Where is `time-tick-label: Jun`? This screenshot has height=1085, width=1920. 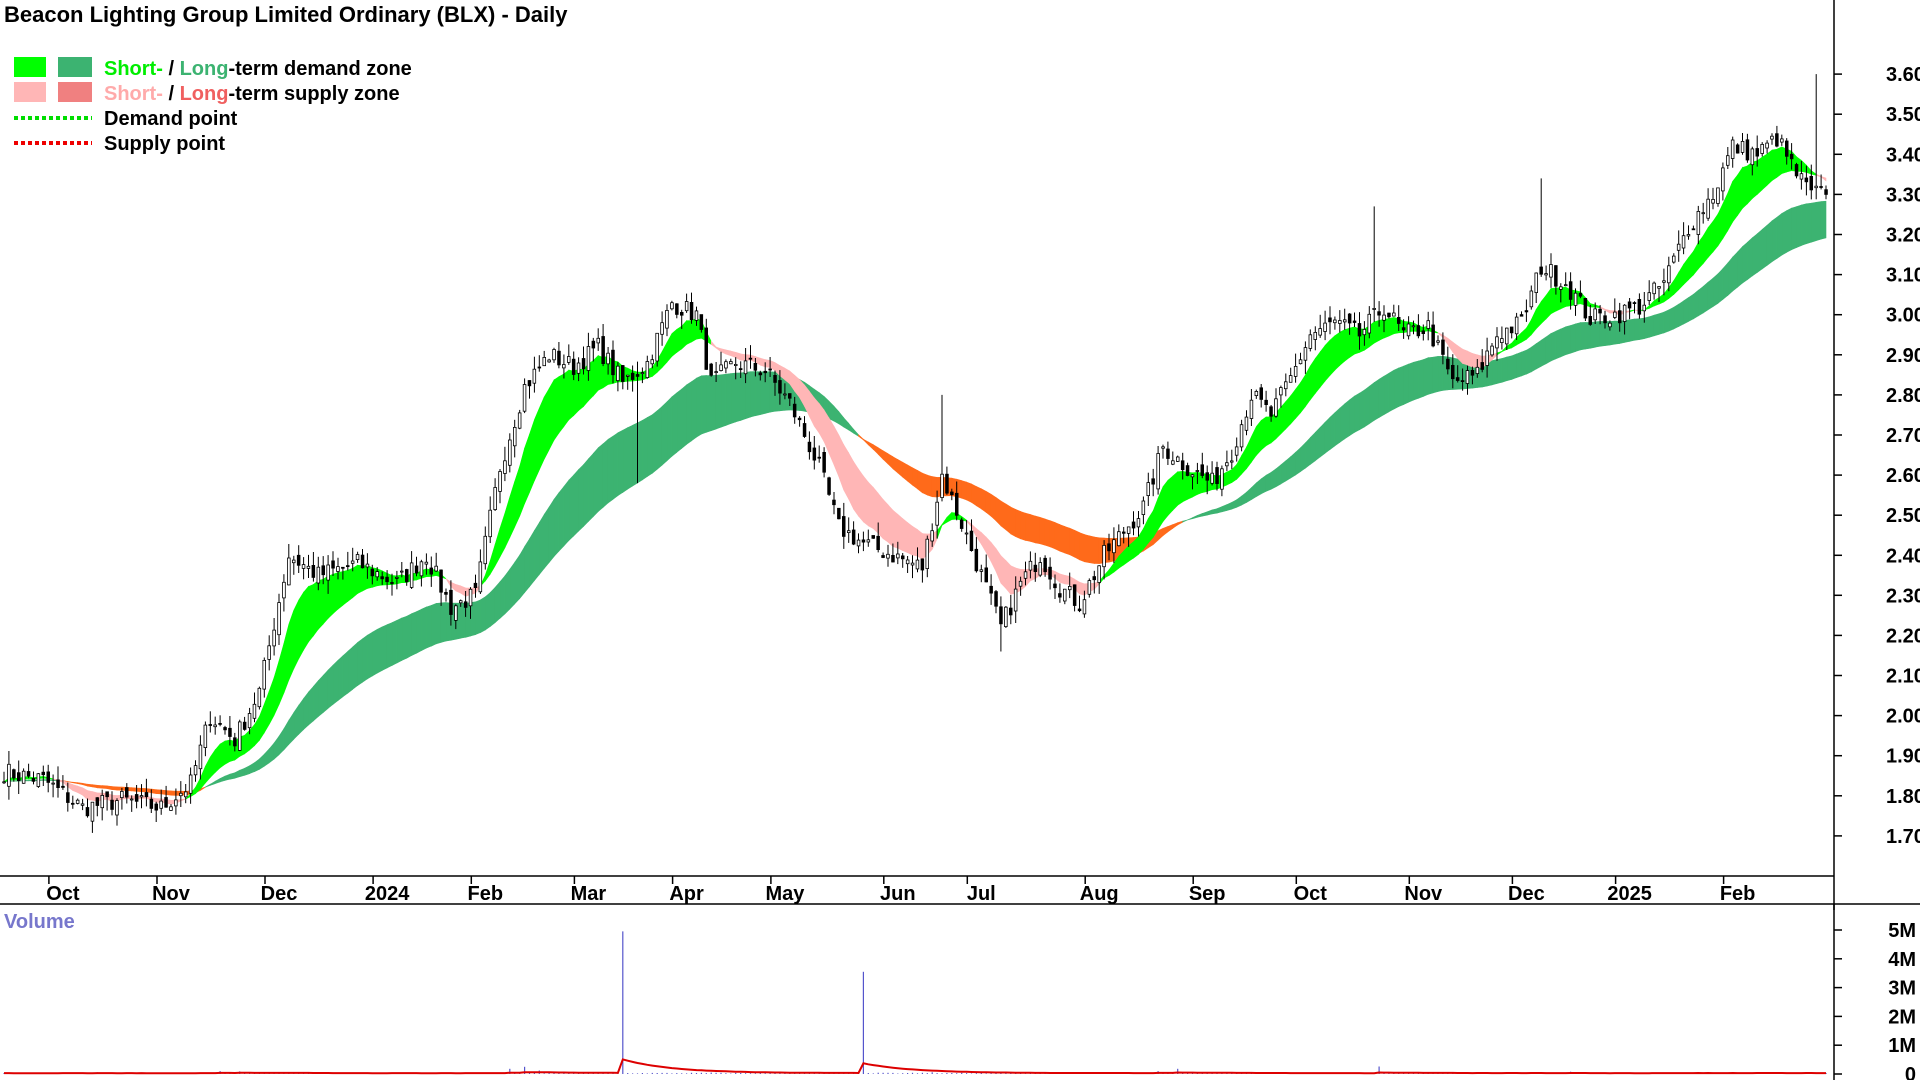 time-tick-label: Jun is located at coordinates (898, 894).